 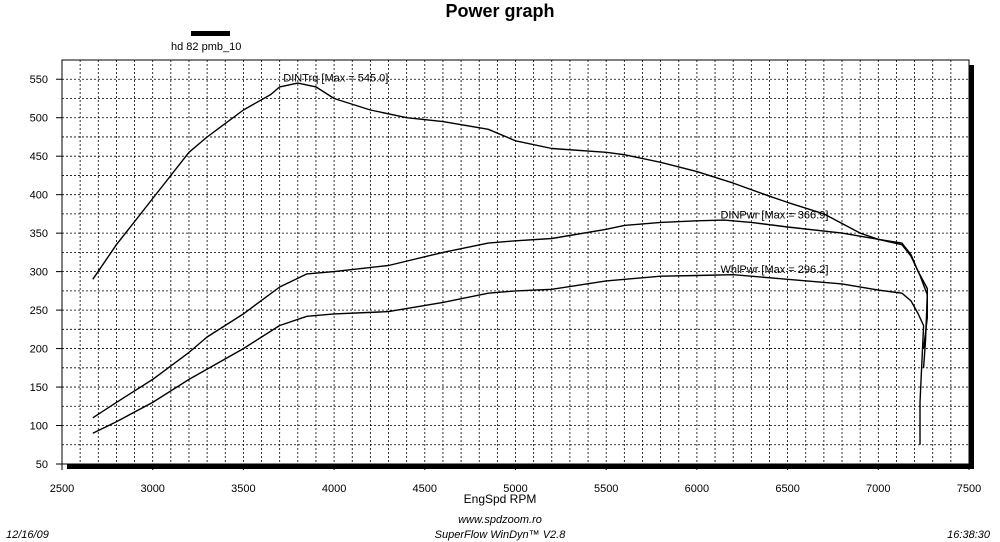 I want to click on footer-url: www.spdzoom.ro, so click(x=500, y=520).